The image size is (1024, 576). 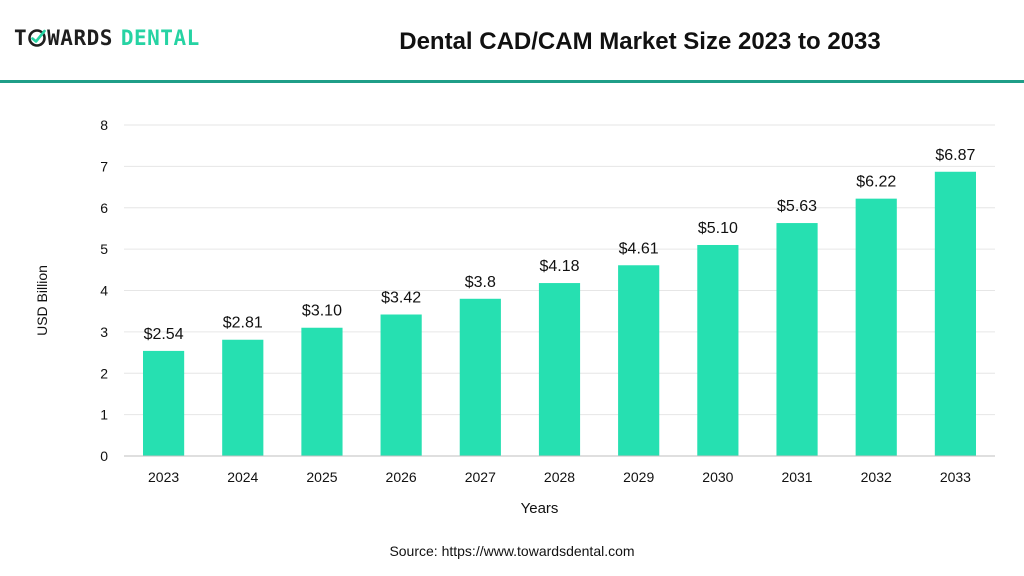 What do you see at coordinates (104, 332) in the screenshot?
I see `y-tick-label: 3` at bounding box center [104, 332].